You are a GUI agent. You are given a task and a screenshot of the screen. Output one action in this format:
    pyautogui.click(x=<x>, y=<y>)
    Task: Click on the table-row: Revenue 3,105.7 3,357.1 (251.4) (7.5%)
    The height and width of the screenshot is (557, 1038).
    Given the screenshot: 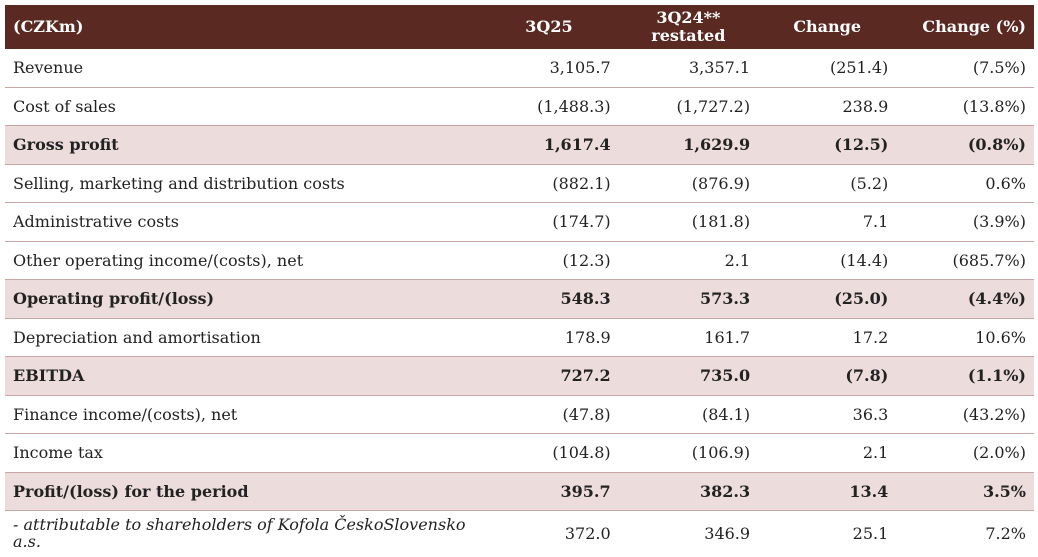 What is the action you would take?
    pyautogui.click(x=519, y=68)
    